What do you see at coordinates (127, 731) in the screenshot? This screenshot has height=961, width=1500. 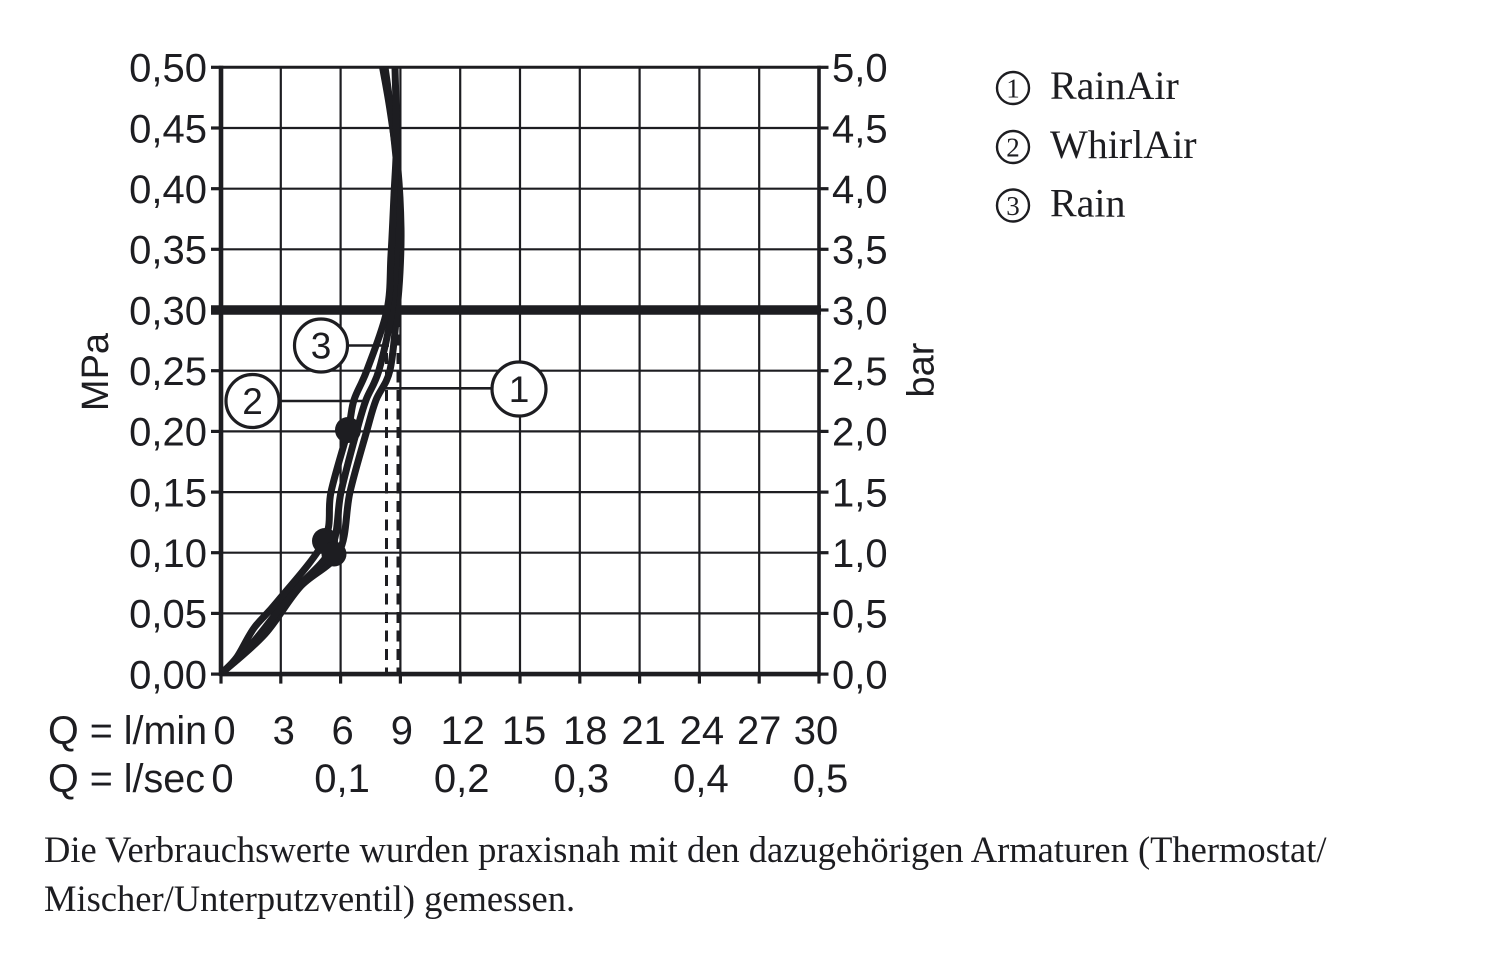 I see `svg-text: Q = l/min` at bounding box center [127, 731].